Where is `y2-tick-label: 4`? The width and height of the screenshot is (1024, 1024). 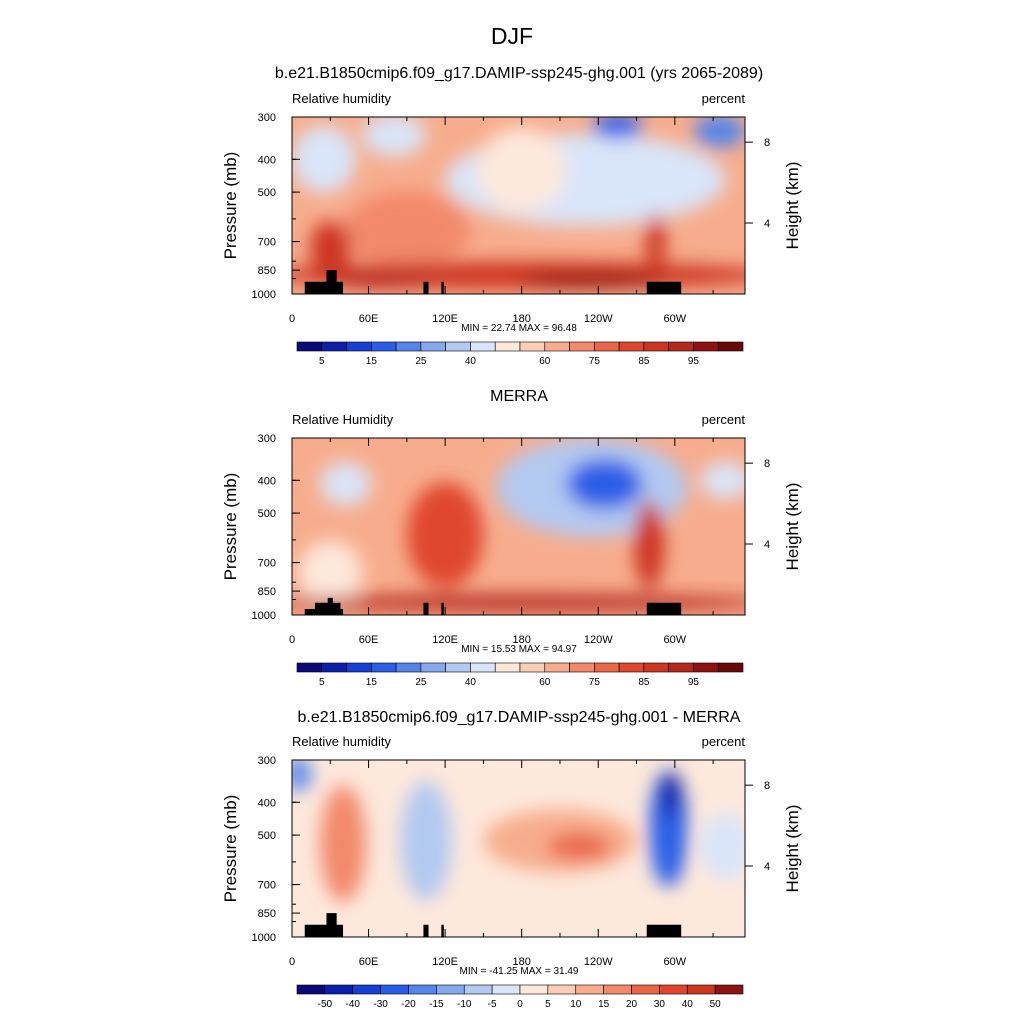
y2-tick-label: 4 is located at coordinates (767, 224).